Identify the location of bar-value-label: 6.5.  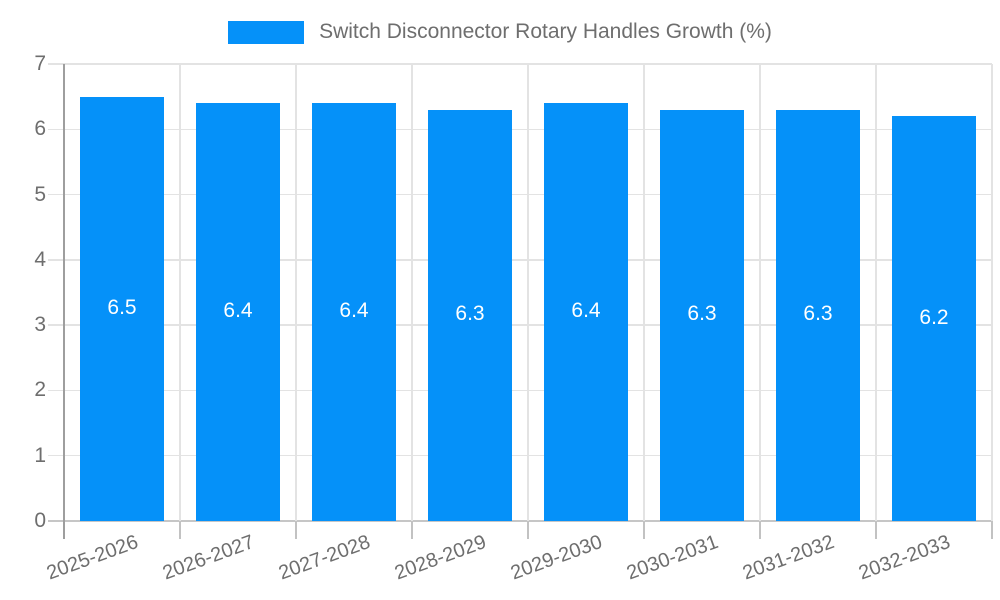
(122, 307).